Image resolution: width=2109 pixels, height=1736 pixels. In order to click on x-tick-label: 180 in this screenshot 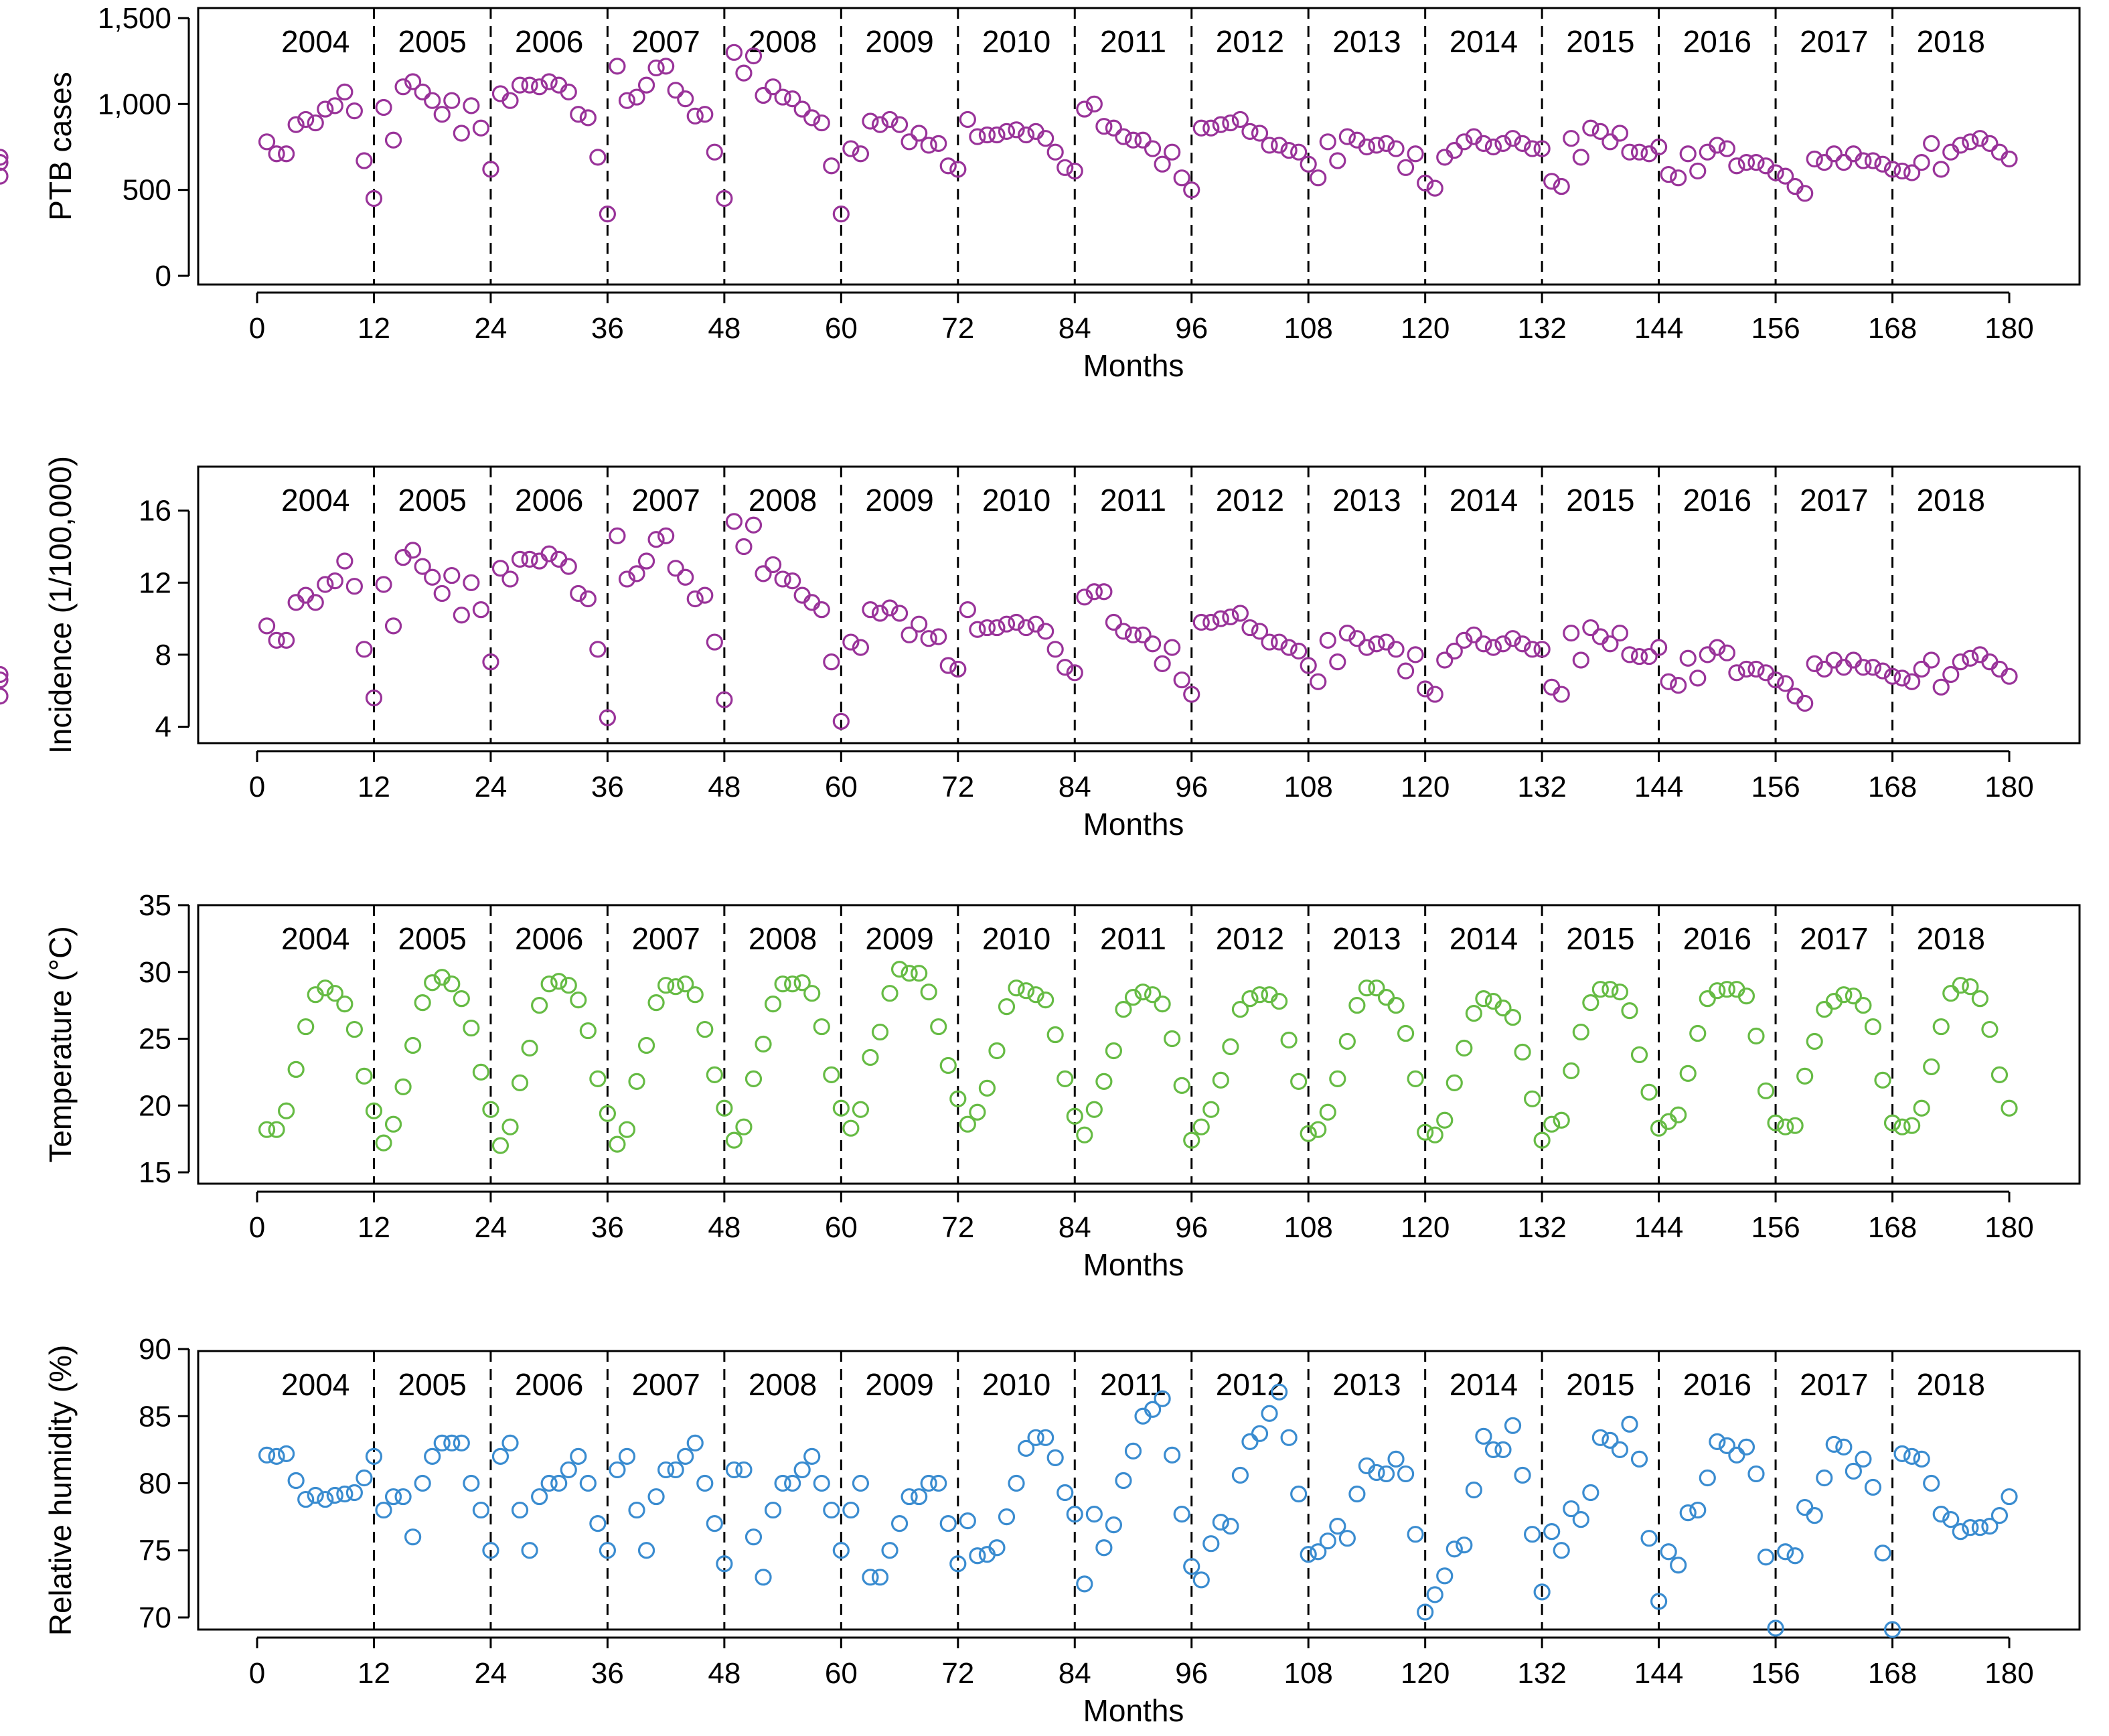, I will do `click(2008, 1227)`.